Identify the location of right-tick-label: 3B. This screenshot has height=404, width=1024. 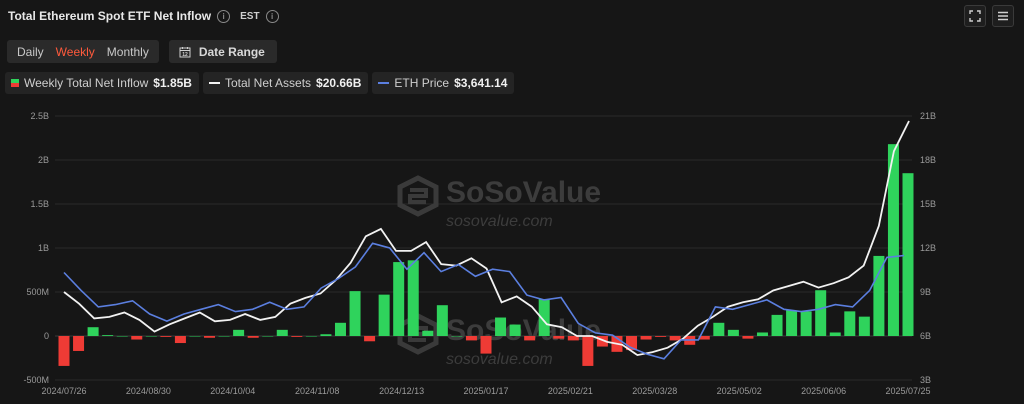
(925, 380).